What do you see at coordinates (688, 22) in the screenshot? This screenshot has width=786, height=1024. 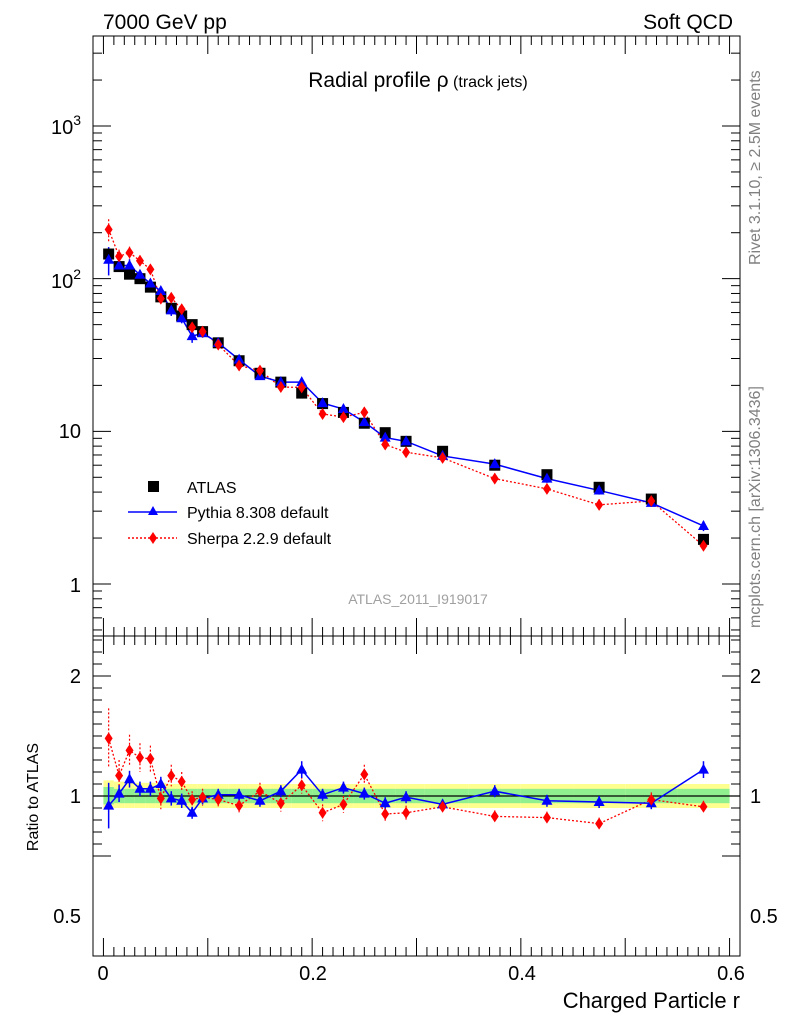 I see `header-right: Soft QCD` at bounding box center [688, 22].